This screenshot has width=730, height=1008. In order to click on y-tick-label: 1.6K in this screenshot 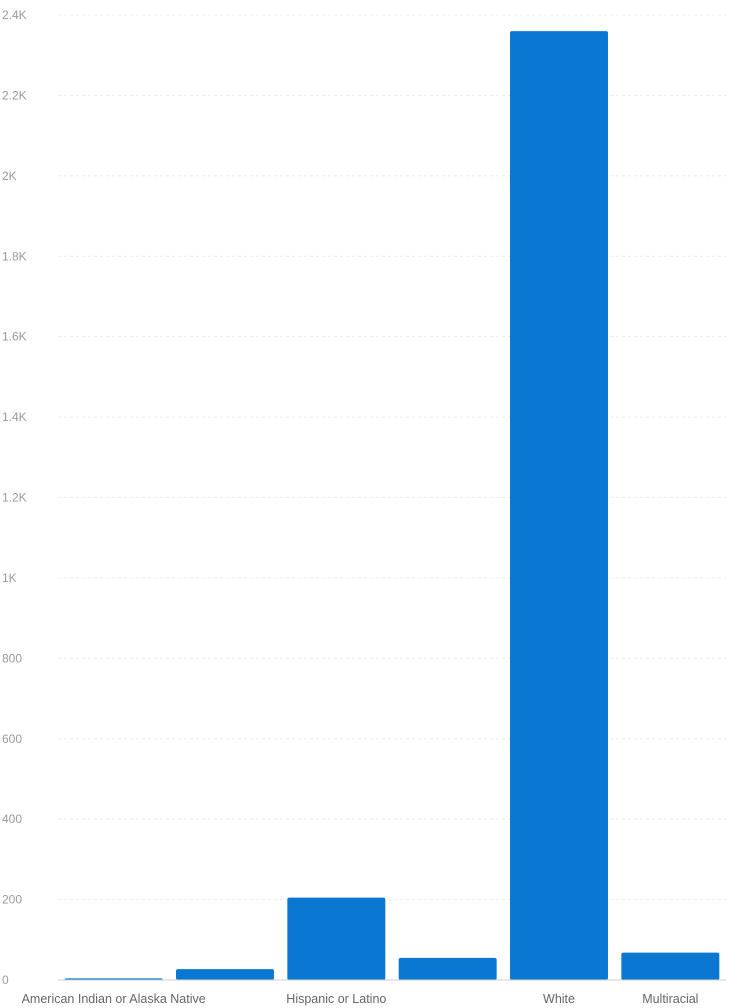, I will do `click(14, 337)`.